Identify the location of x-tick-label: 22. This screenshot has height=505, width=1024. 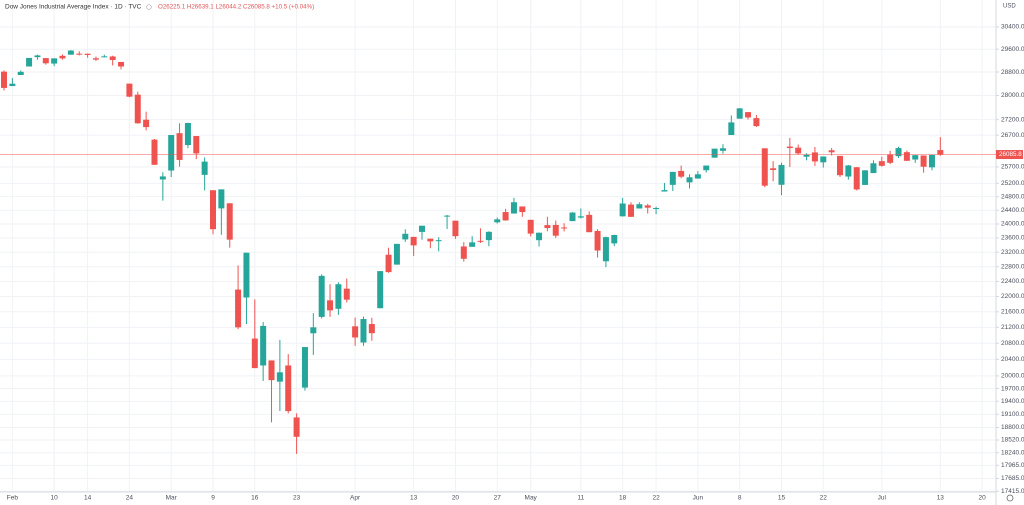
(824, 498).